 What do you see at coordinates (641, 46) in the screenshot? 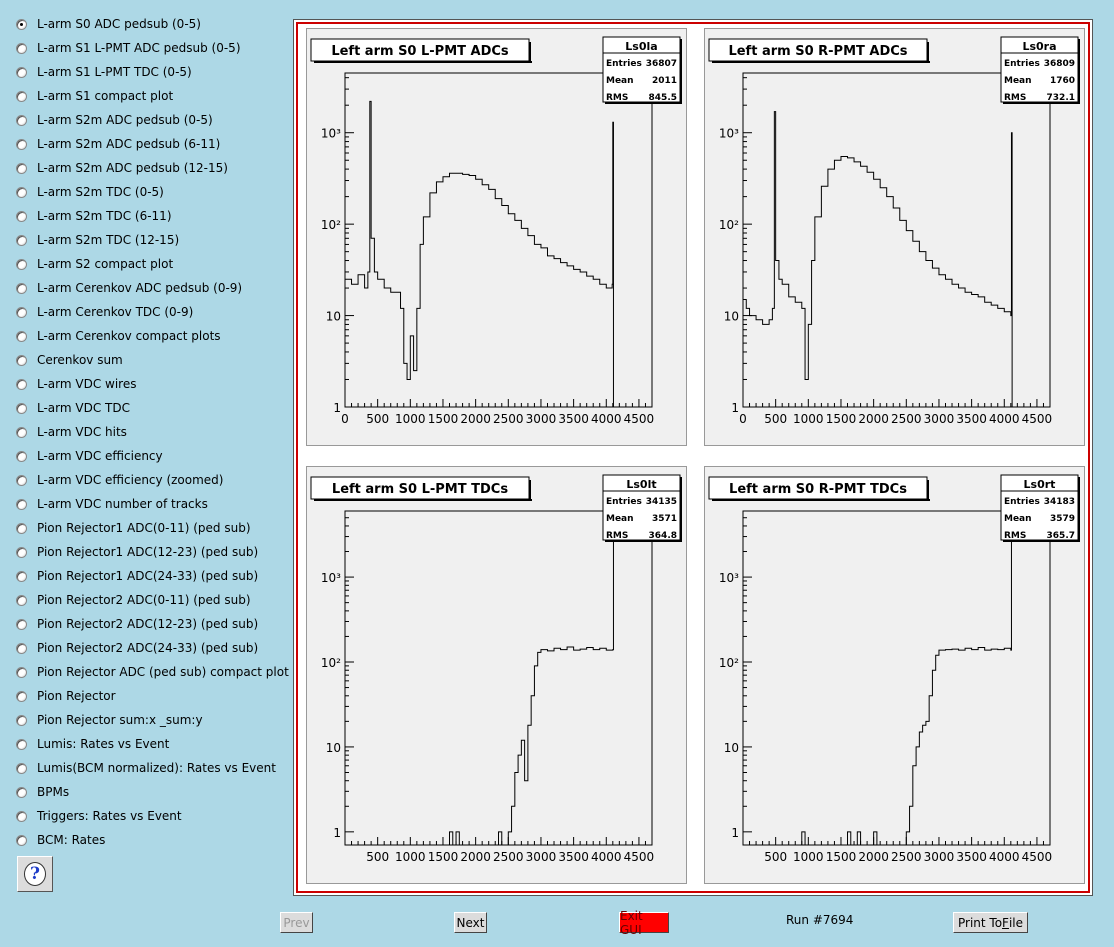
I see `stats-name: Ls0la` at bounding box center [641, 46].